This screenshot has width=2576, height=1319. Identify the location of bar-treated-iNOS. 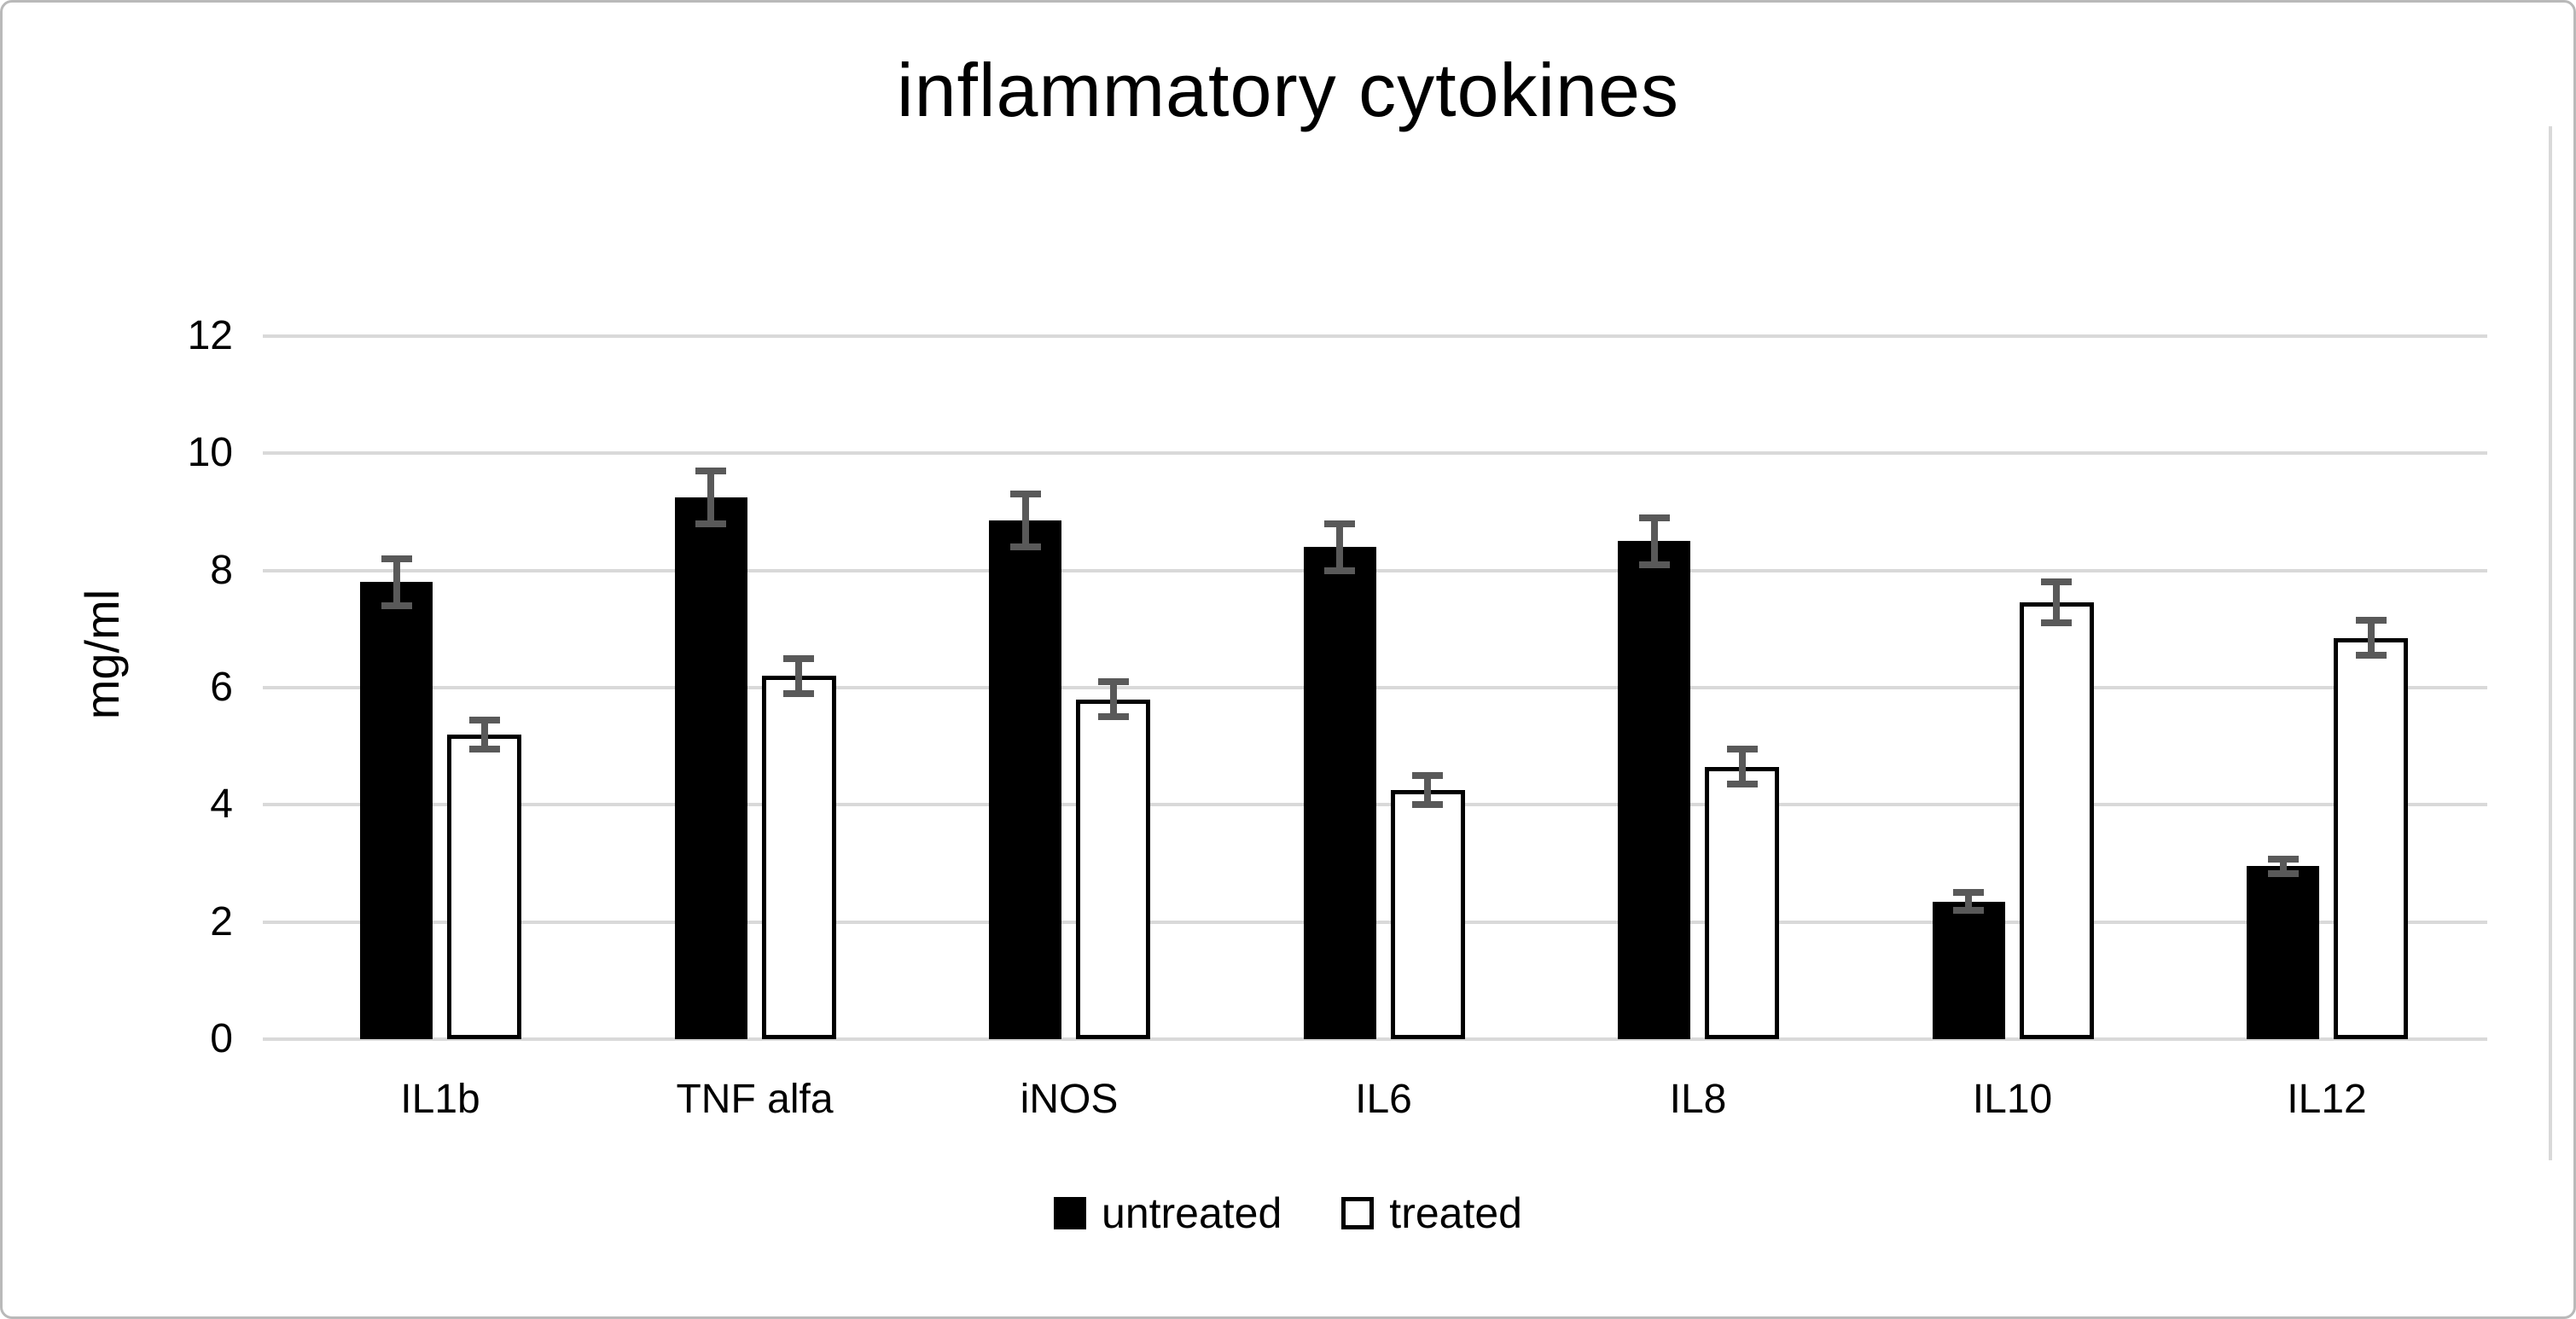
(1113, 869).